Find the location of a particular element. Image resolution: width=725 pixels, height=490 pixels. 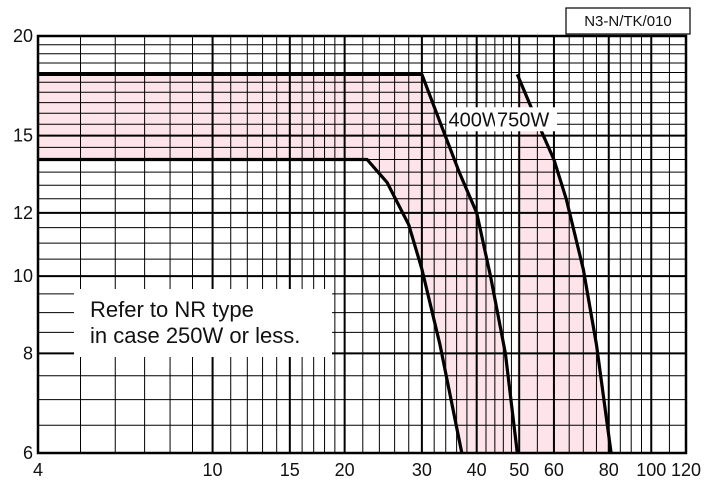

y-tick-label: 15 is located at coordinates (23, 136).